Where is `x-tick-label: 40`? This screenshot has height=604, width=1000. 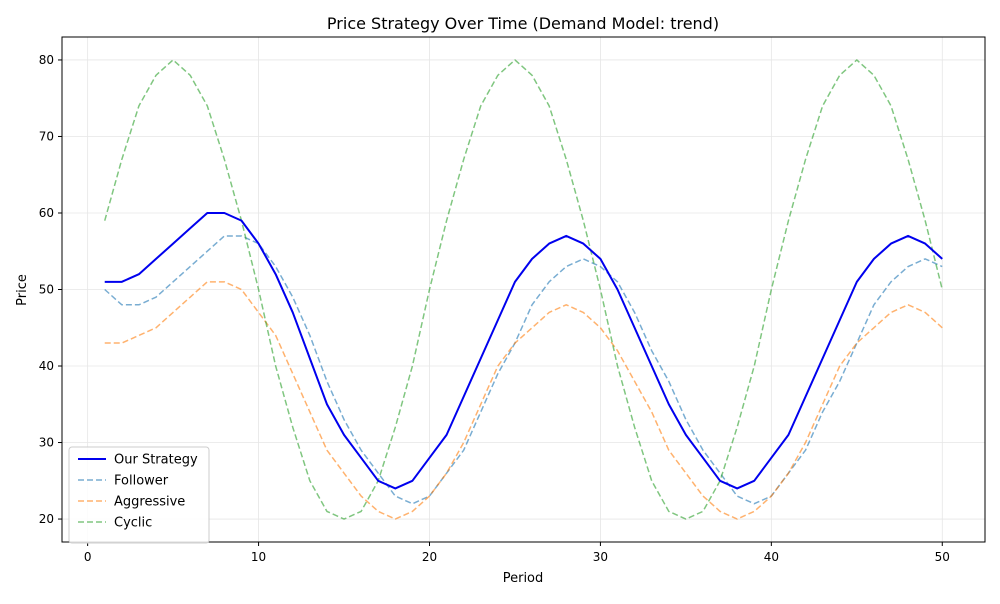
x-tick-label: 40 is located at coordinates (771, 557).